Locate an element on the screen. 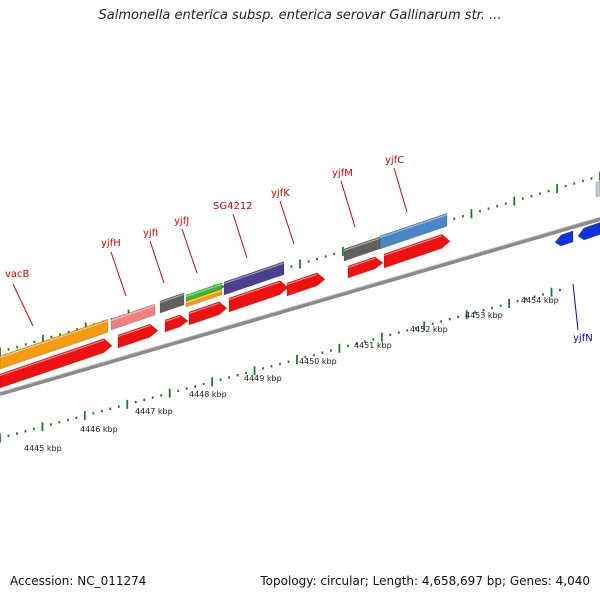 The height and width of the screenshot is (600, 600). kbp-label: 4452 kbp is located at coordinates (429, 329).